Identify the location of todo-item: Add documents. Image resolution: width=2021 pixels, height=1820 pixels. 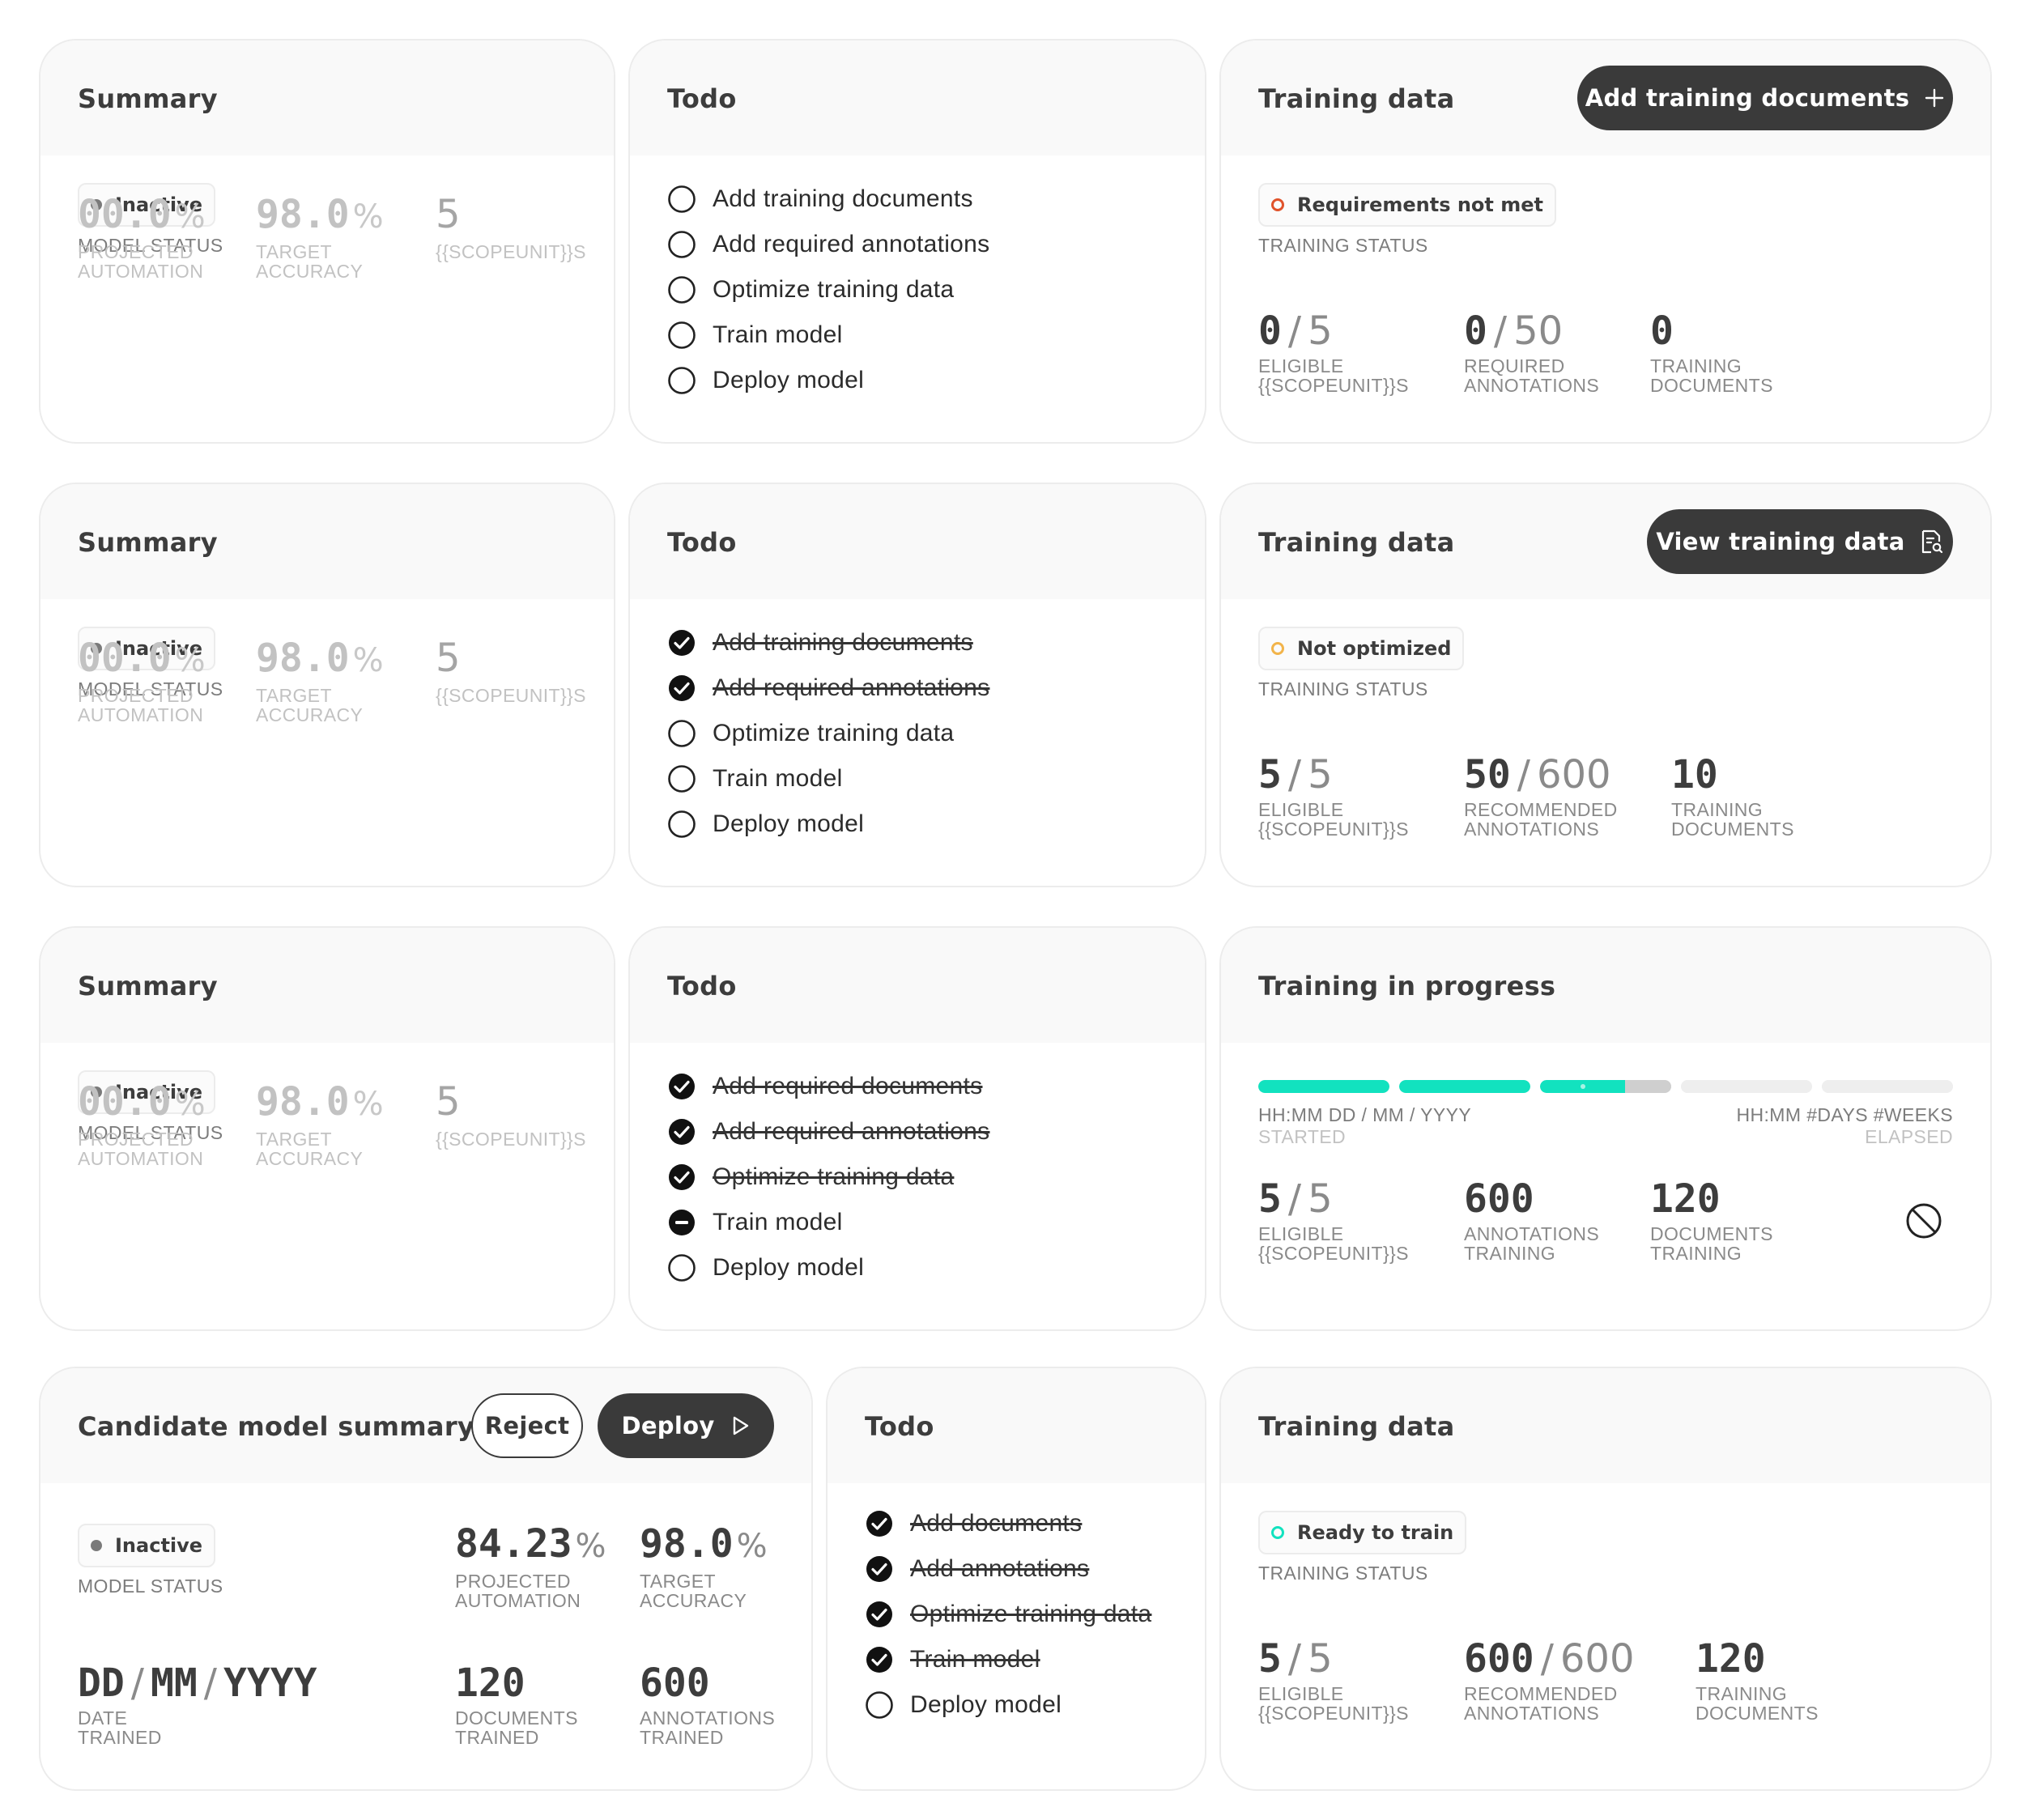
(1008, 1523).